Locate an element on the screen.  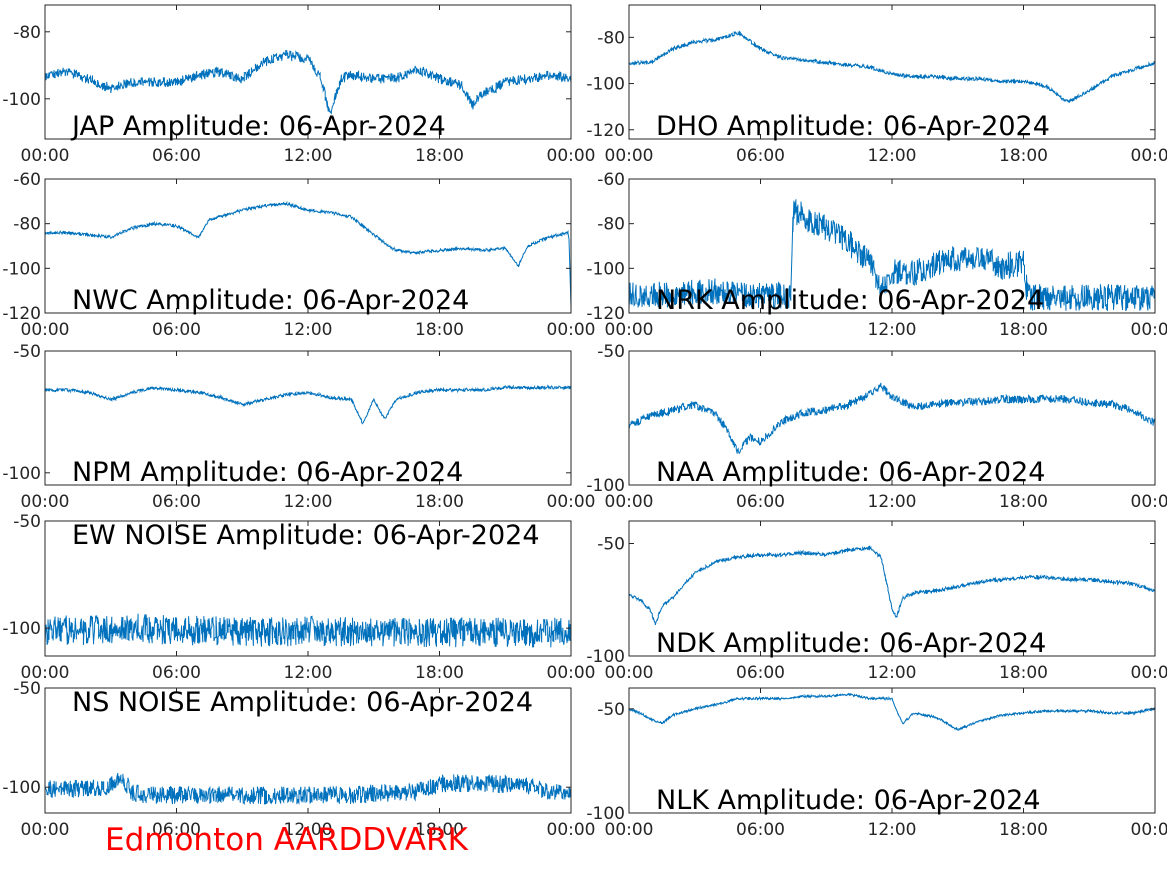
chart-title: NLK Amplitude: 06-Apr-2024 is located at coordinates (848, 800).